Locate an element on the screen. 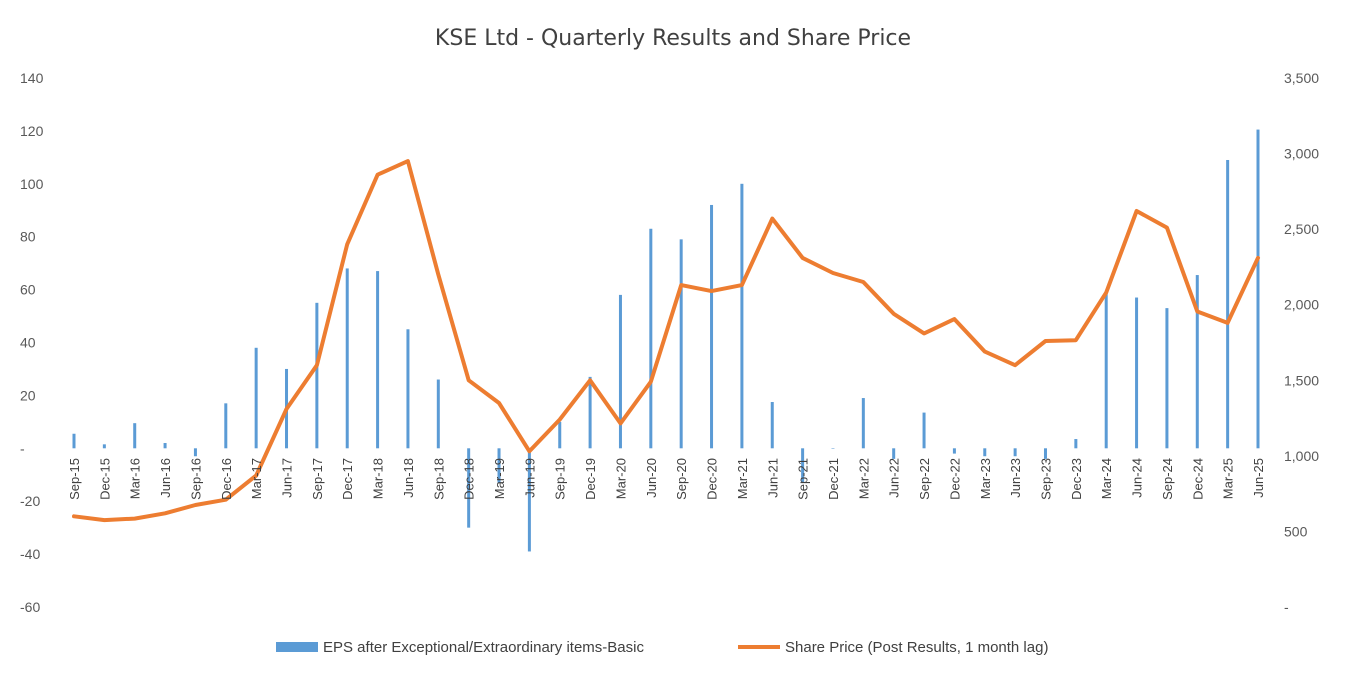 Image resolution: width=1346 pixels, height=679 pixels. x-tick-label: Sep-24 is located at coordinates (1167, 479).